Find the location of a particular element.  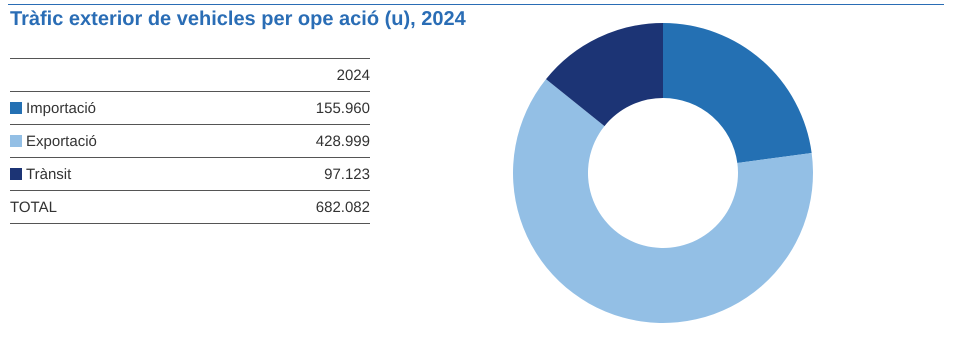

chart-title: Tràfic exterior de vehicles per ope ació (u), 2024 is located at coordinates (238, 19).